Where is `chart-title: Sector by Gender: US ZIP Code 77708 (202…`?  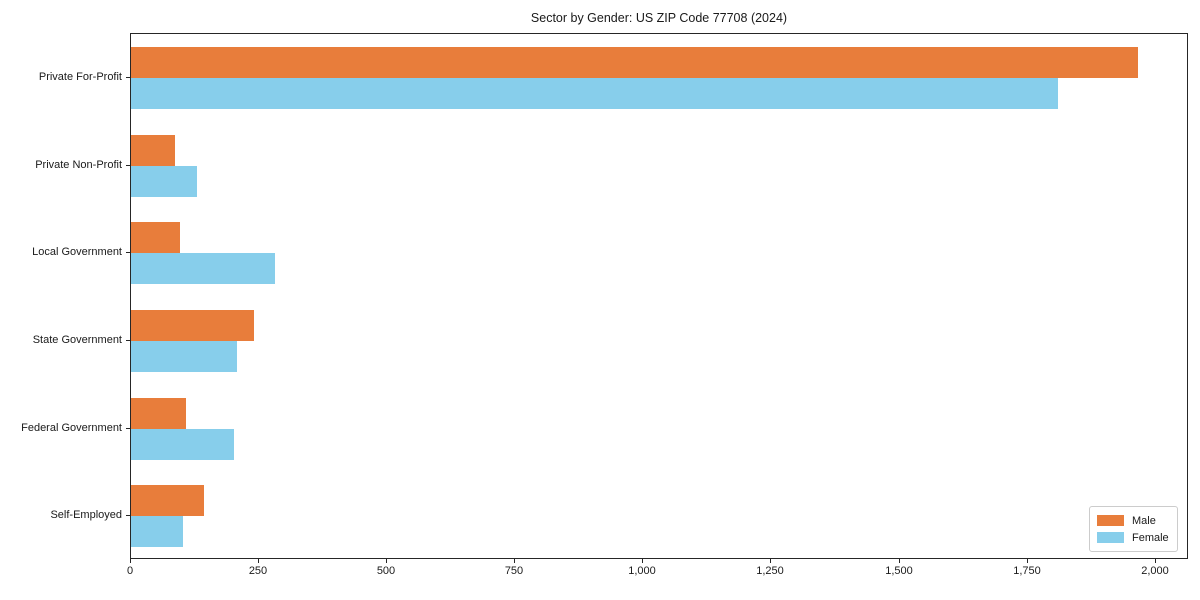
chart-title: Sector by Gender: US ZIP Code 77708 (202… is located at coordinates (659, 18).